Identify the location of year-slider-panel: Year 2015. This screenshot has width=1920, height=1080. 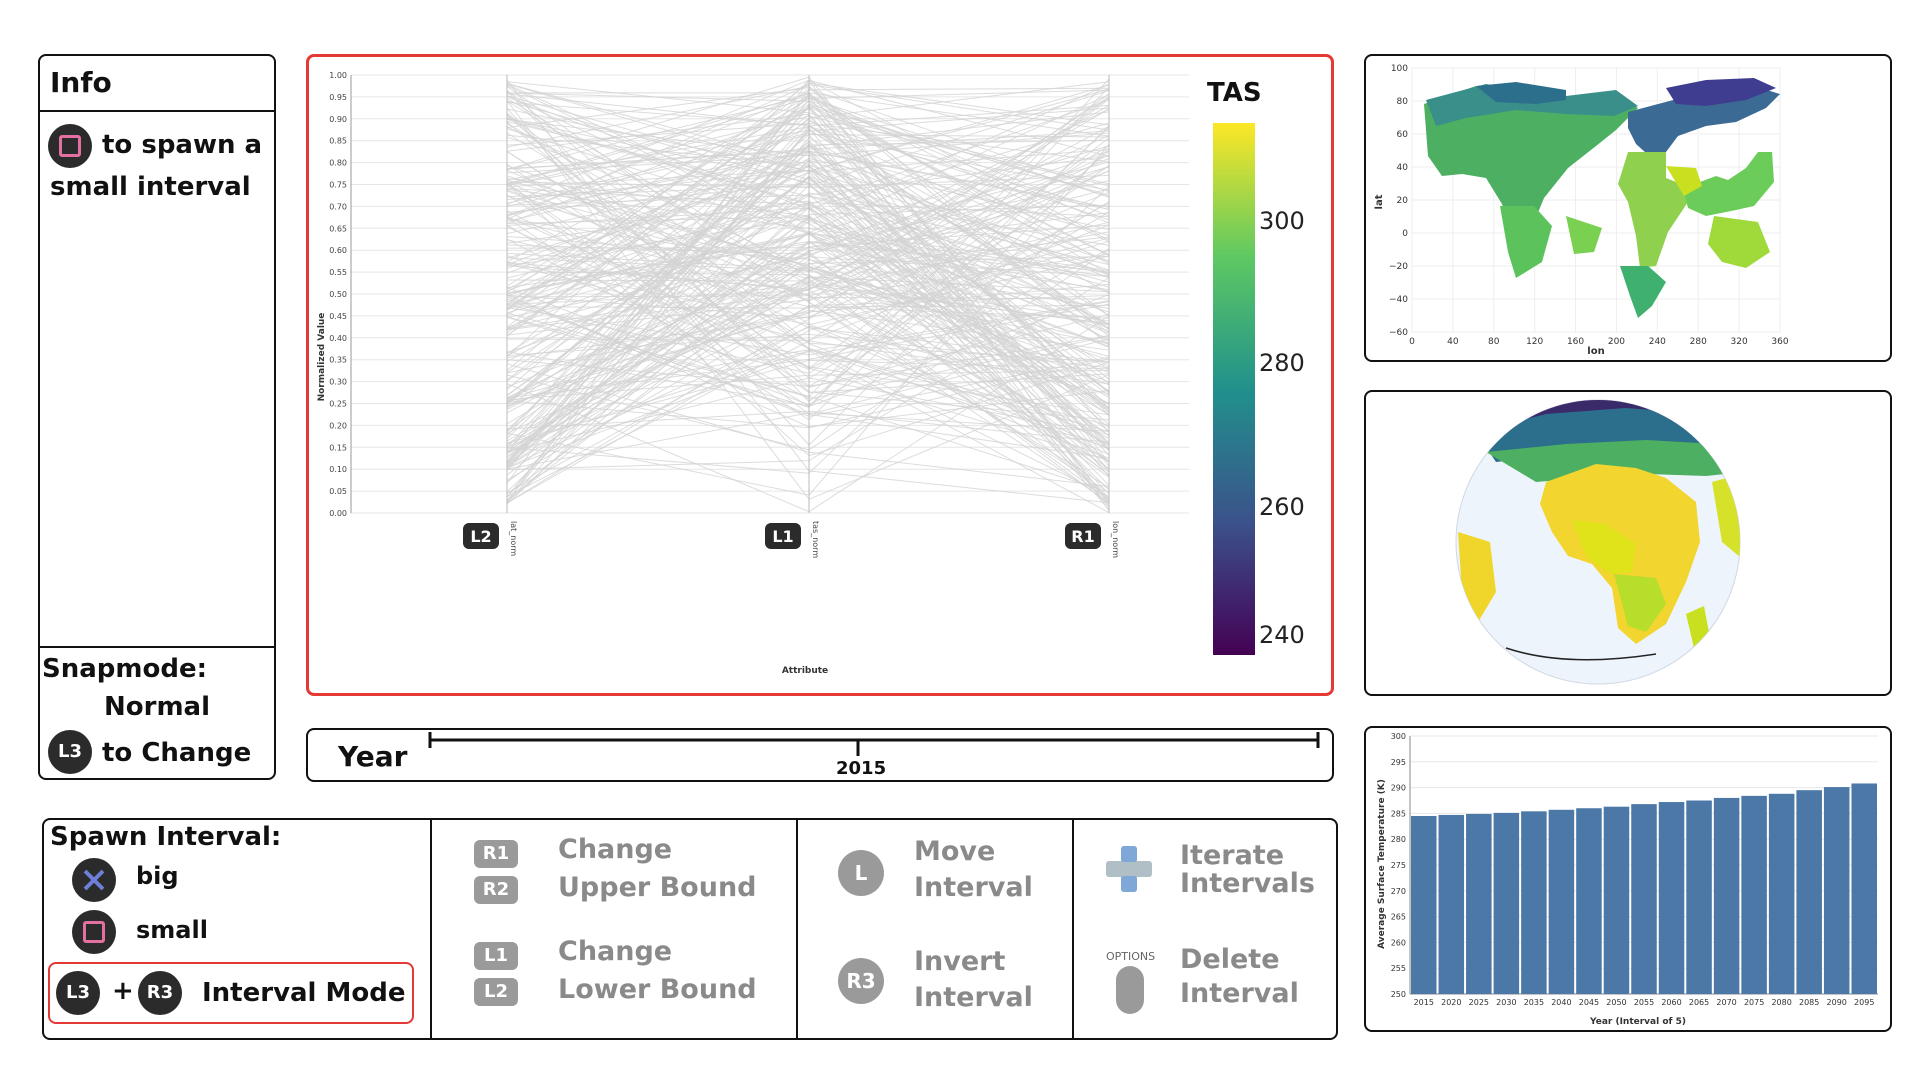
(820, 755).